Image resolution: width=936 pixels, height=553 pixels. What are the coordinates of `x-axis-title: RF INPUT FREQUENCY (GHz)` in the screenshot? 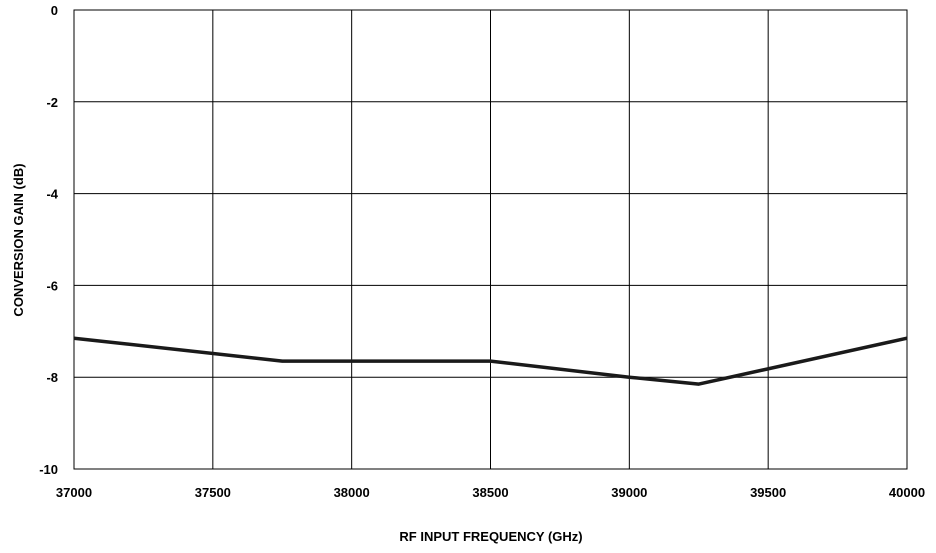 It's located at (490, 536).